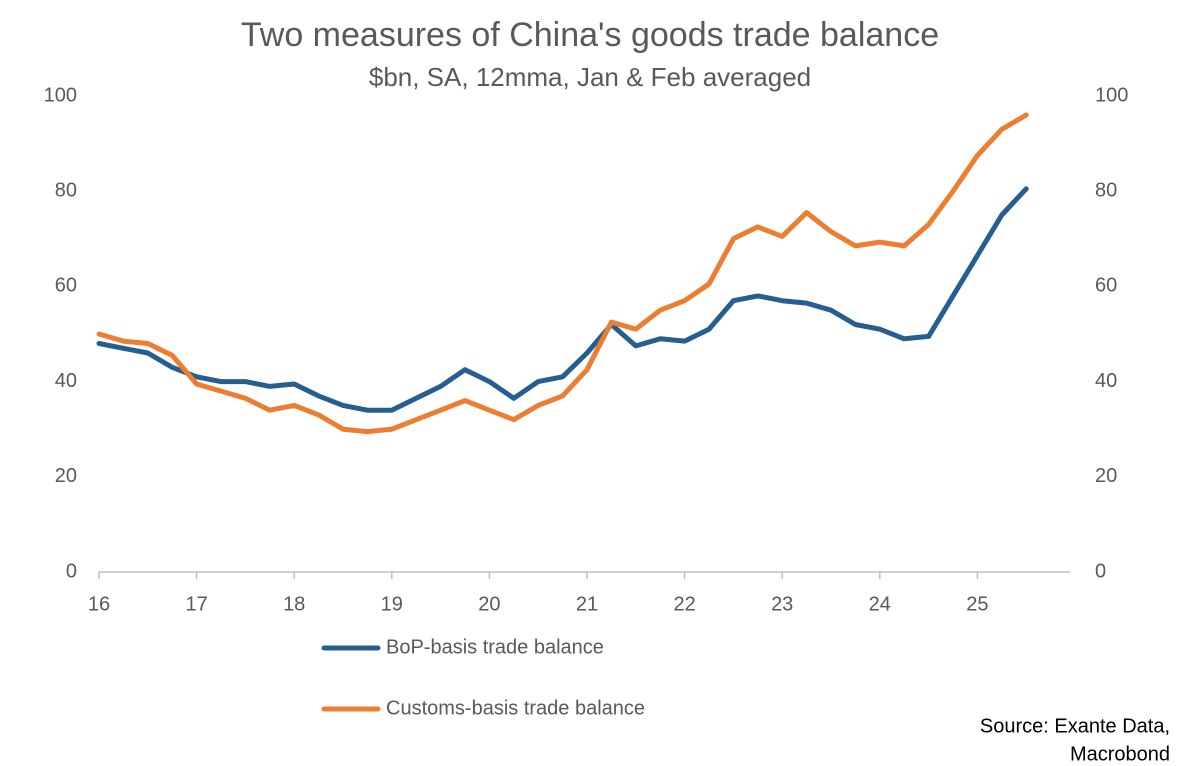 This screenshot has height=766, width=1177. What do you see at coordinates (66, 286) in the screenshot?
I see `y-tick-label: 60` at bounding box center [66, 286].